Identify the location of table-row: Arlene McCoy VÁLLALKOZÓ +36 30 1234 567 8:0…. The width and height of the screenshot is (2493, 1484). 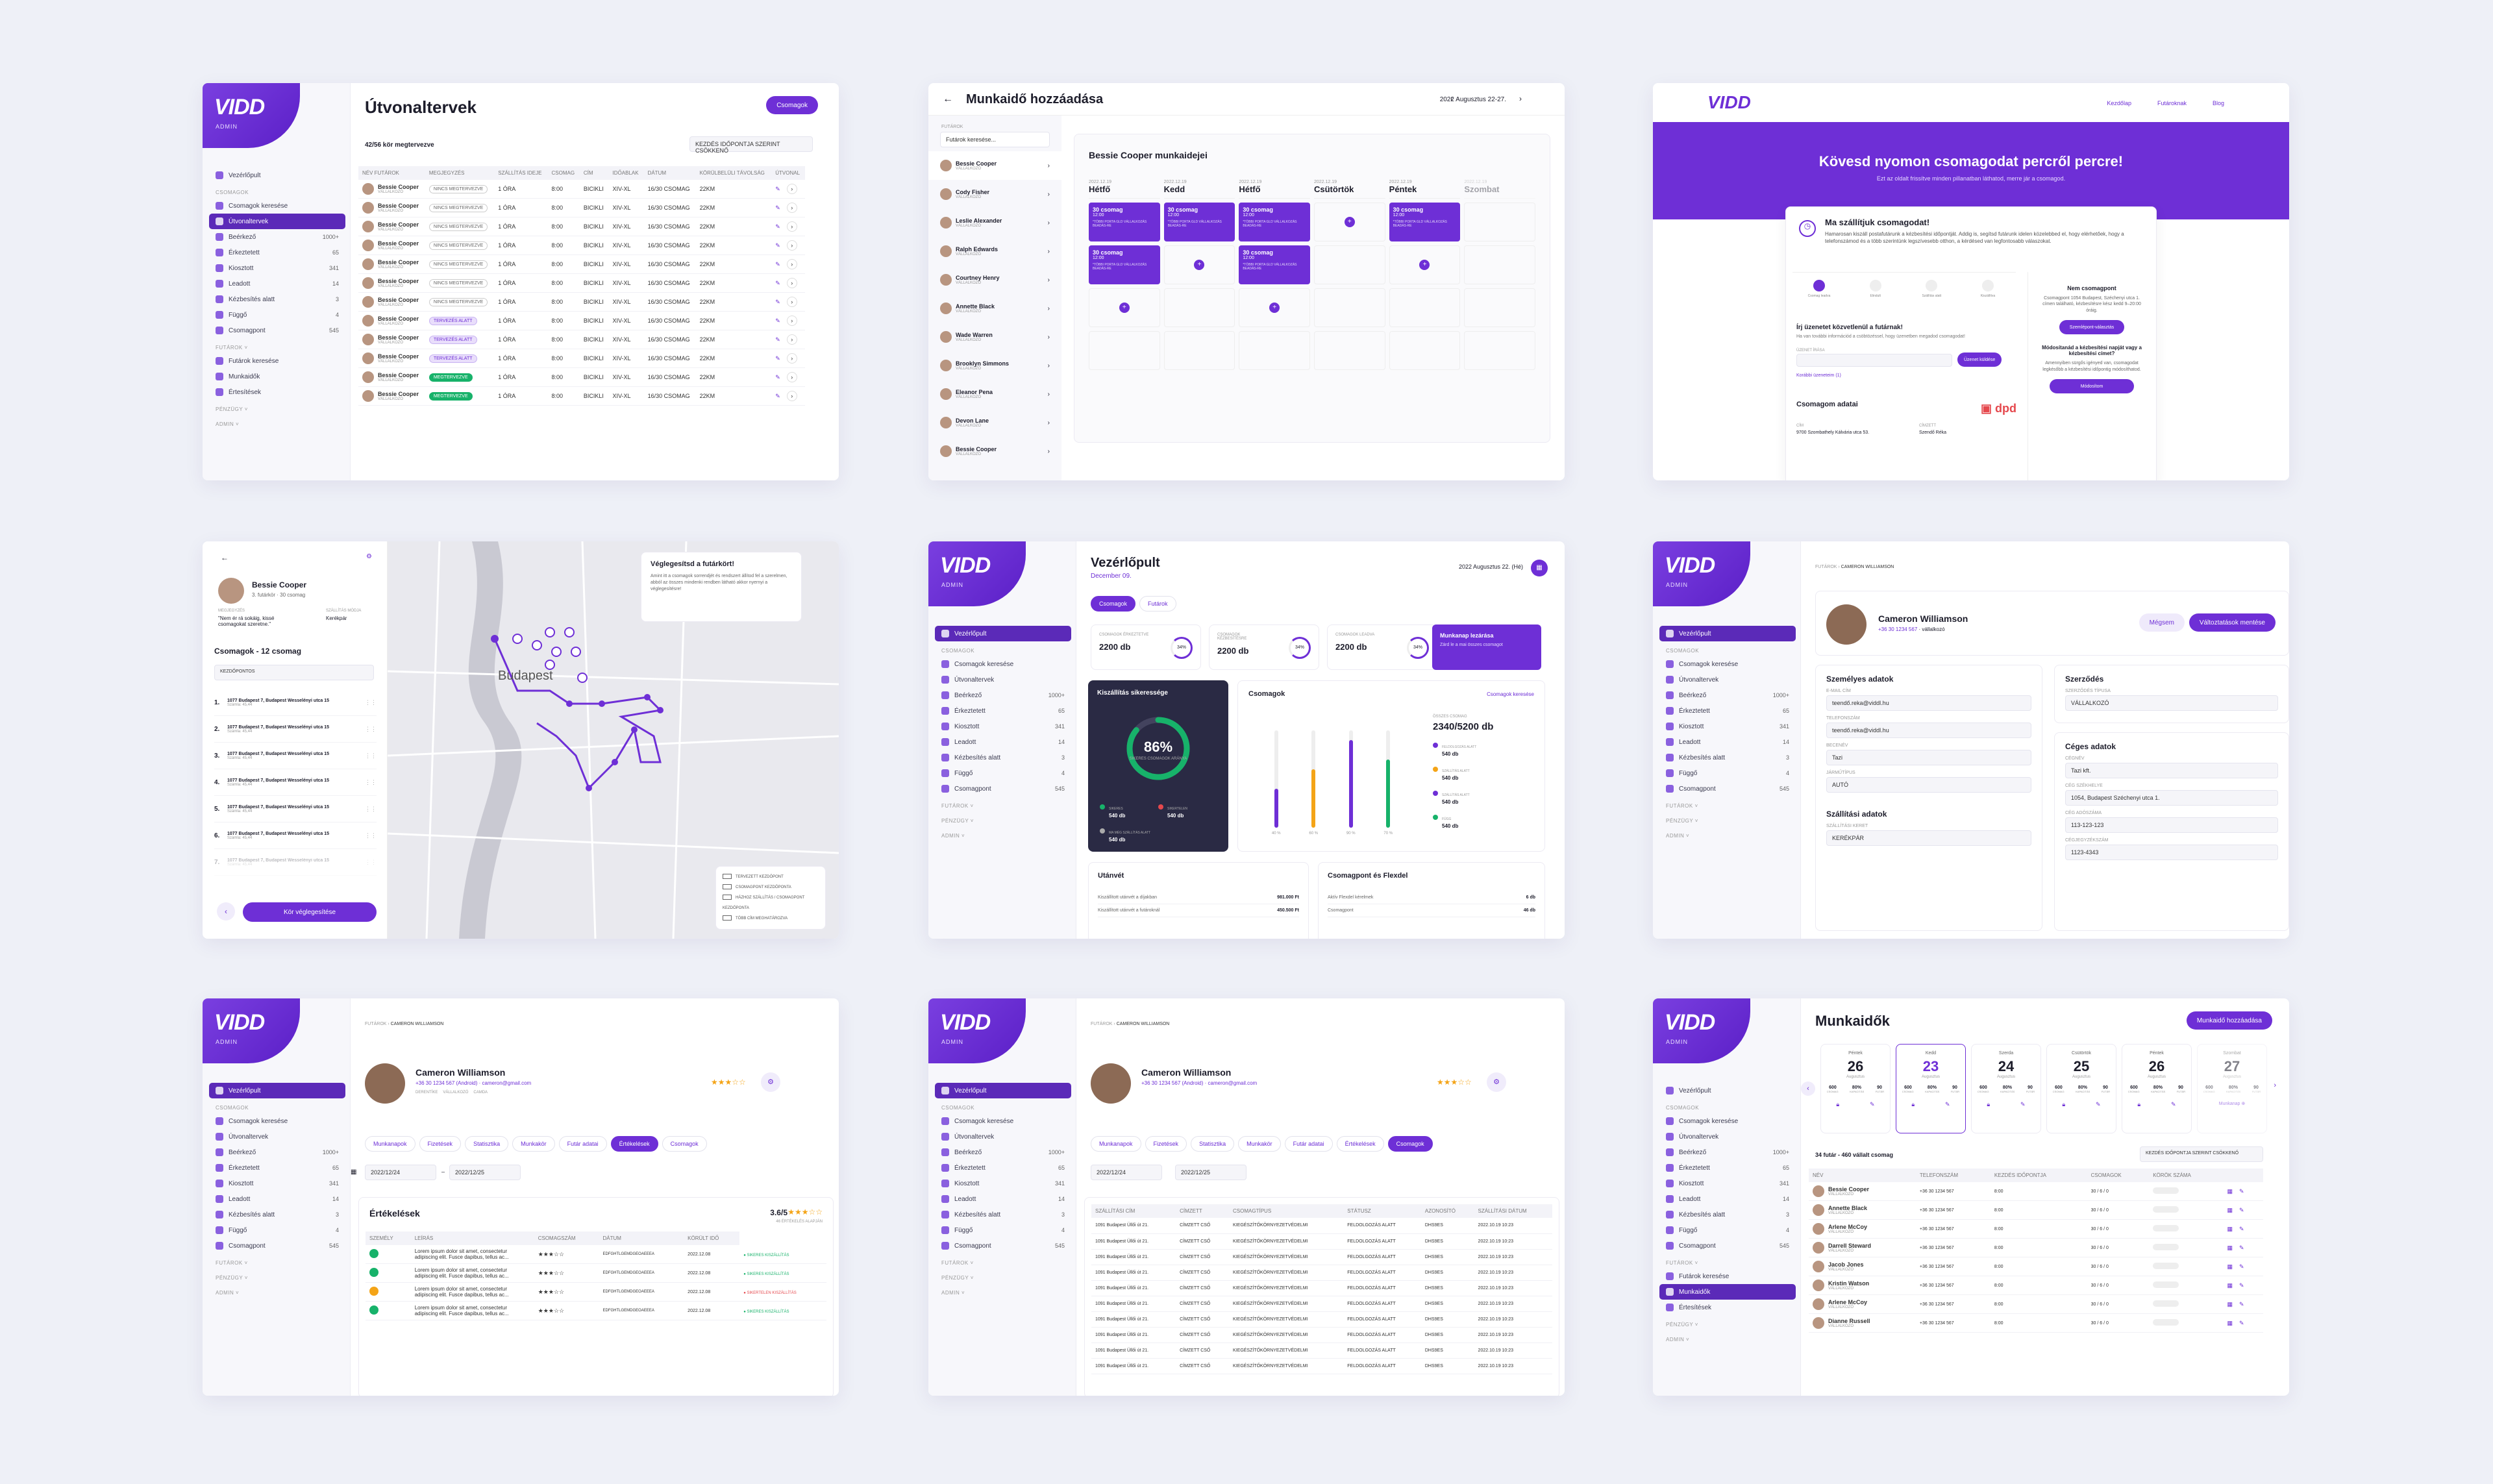
(2036, 1304).